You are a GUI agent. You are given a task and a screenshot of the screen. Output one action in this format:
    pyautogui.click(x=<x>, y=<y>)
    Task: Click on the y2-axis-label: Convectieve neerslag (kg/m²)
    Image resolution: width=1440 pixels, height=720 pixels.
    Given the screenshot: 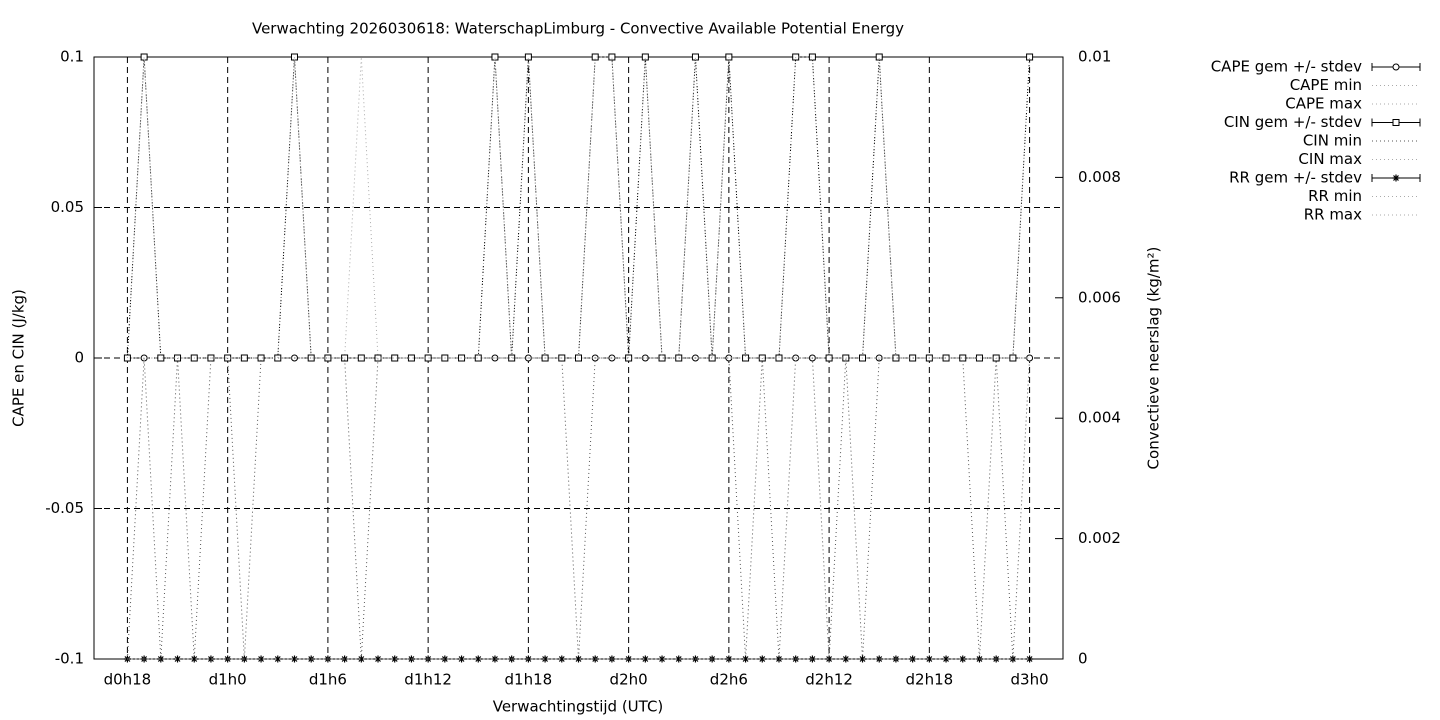 What is the action you would take?
    pyautogui.click(x=1154, y=358)
    